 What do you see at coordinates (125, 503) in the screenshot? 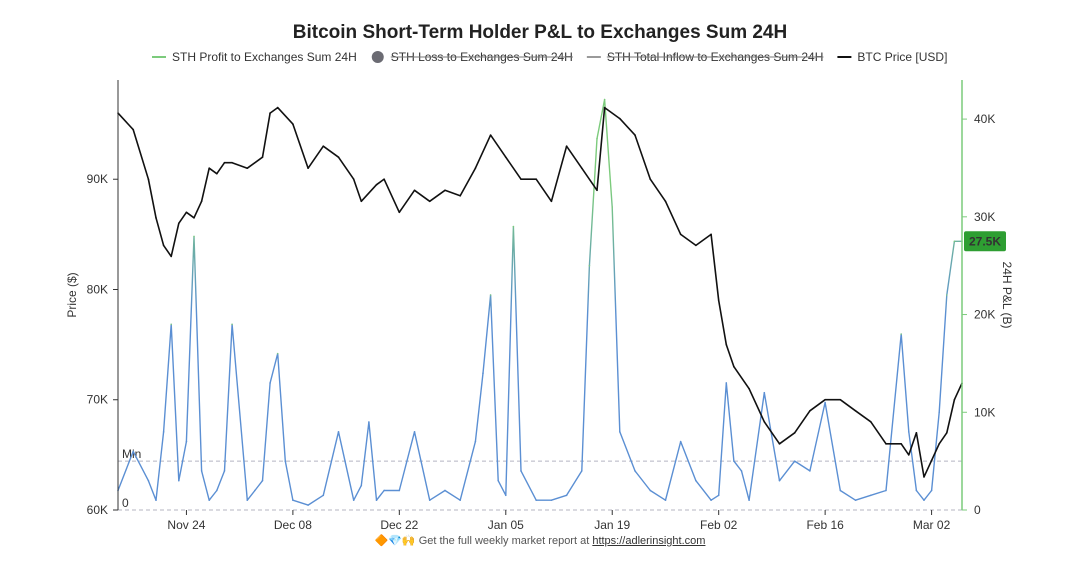
I see `reference-label-2: 0` at bounding box center [125, 503].